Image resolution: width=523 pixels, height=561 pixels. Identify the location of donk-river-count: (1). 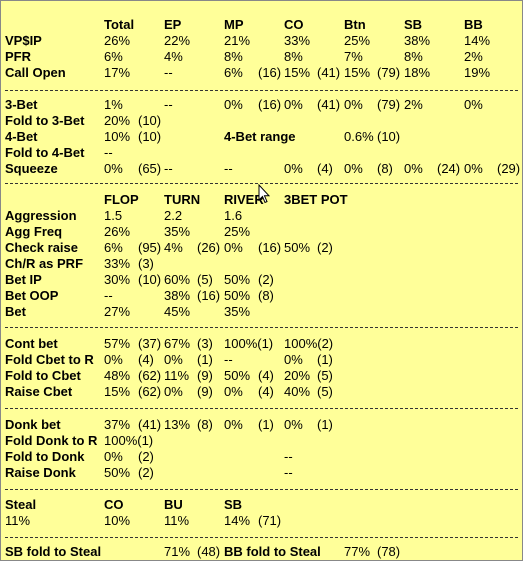
(266, 424).